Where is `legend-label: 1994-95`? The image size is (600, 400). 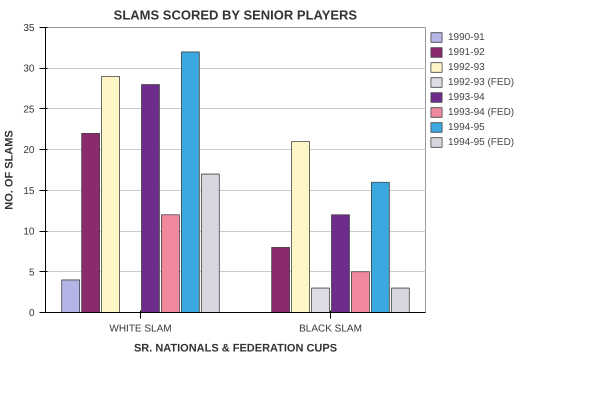
legend-label: 1994-95 is located at coordinates (466, 127).